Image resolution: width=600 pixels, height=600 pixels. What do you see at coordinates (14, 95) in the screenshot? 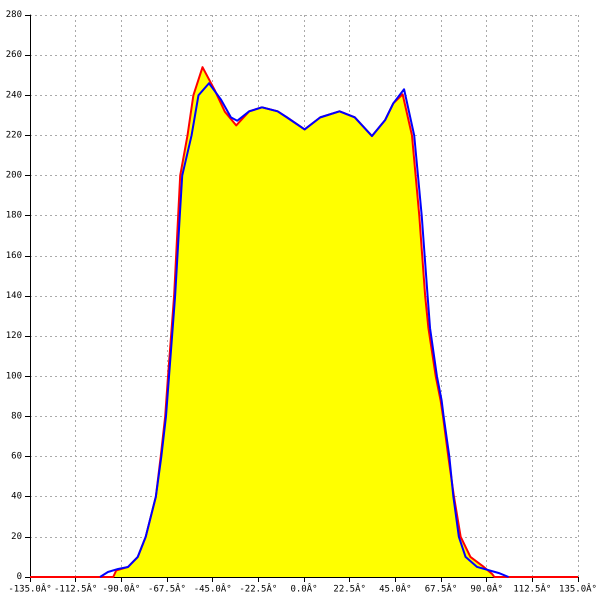
I see `y-tick-label: 240` at bounding box center [14, 95].